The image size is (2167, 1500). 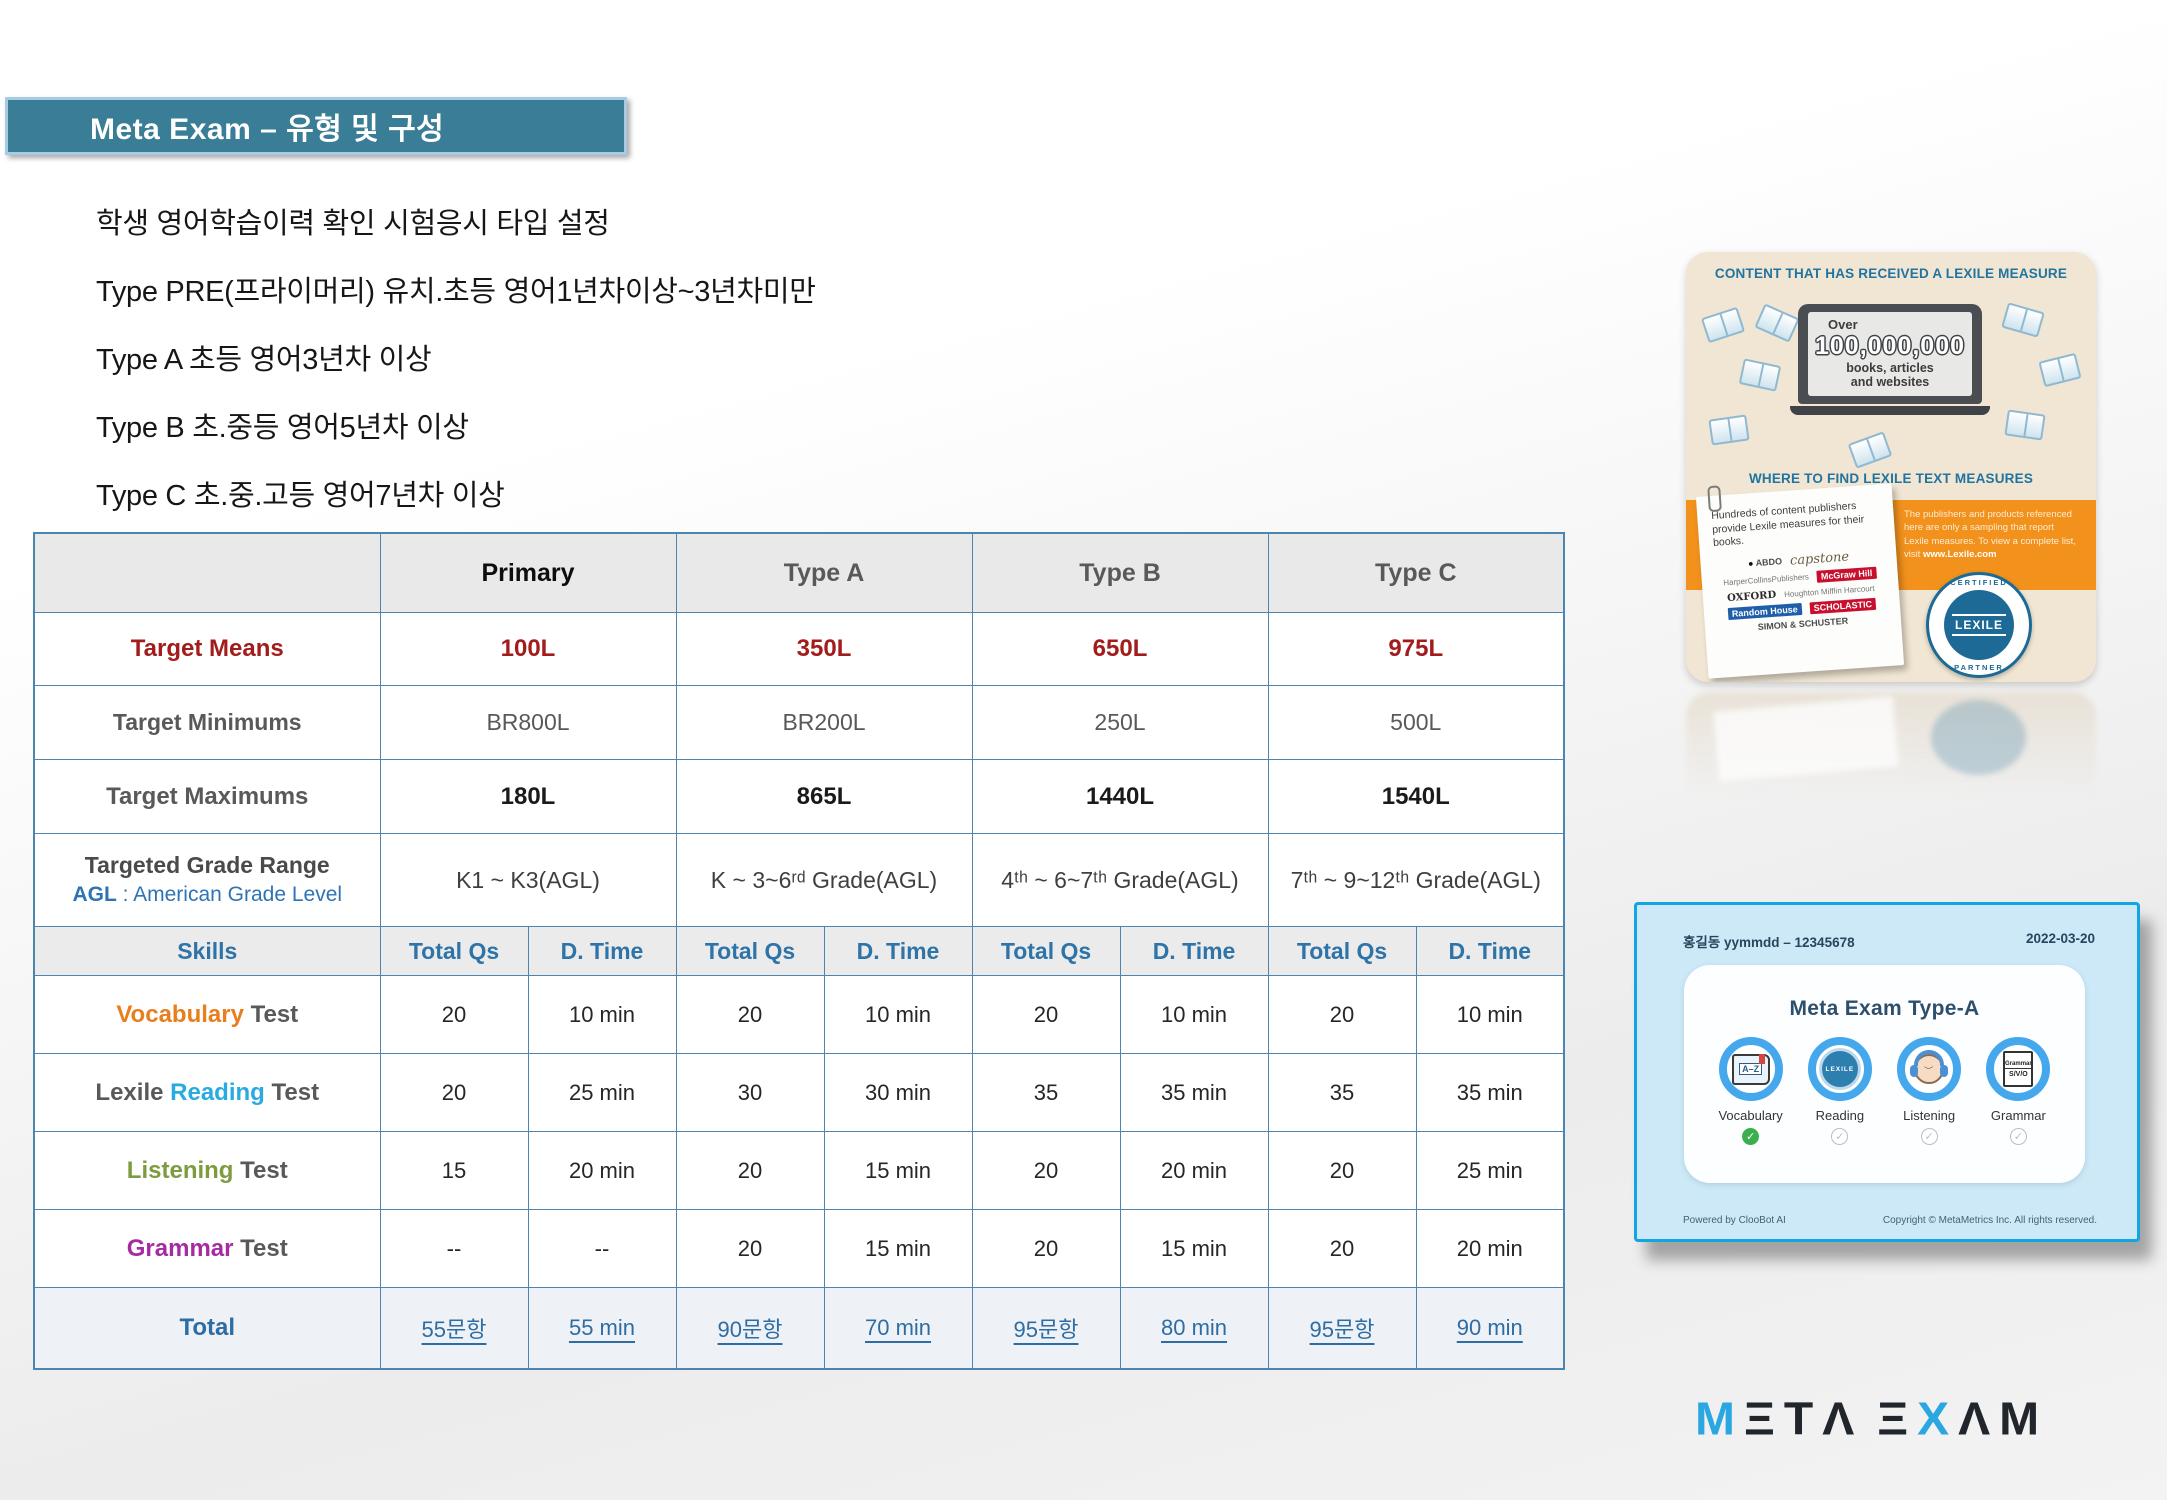 I want to click on badge-text-bottom: PARTNER, so click(x=1979, y=667).